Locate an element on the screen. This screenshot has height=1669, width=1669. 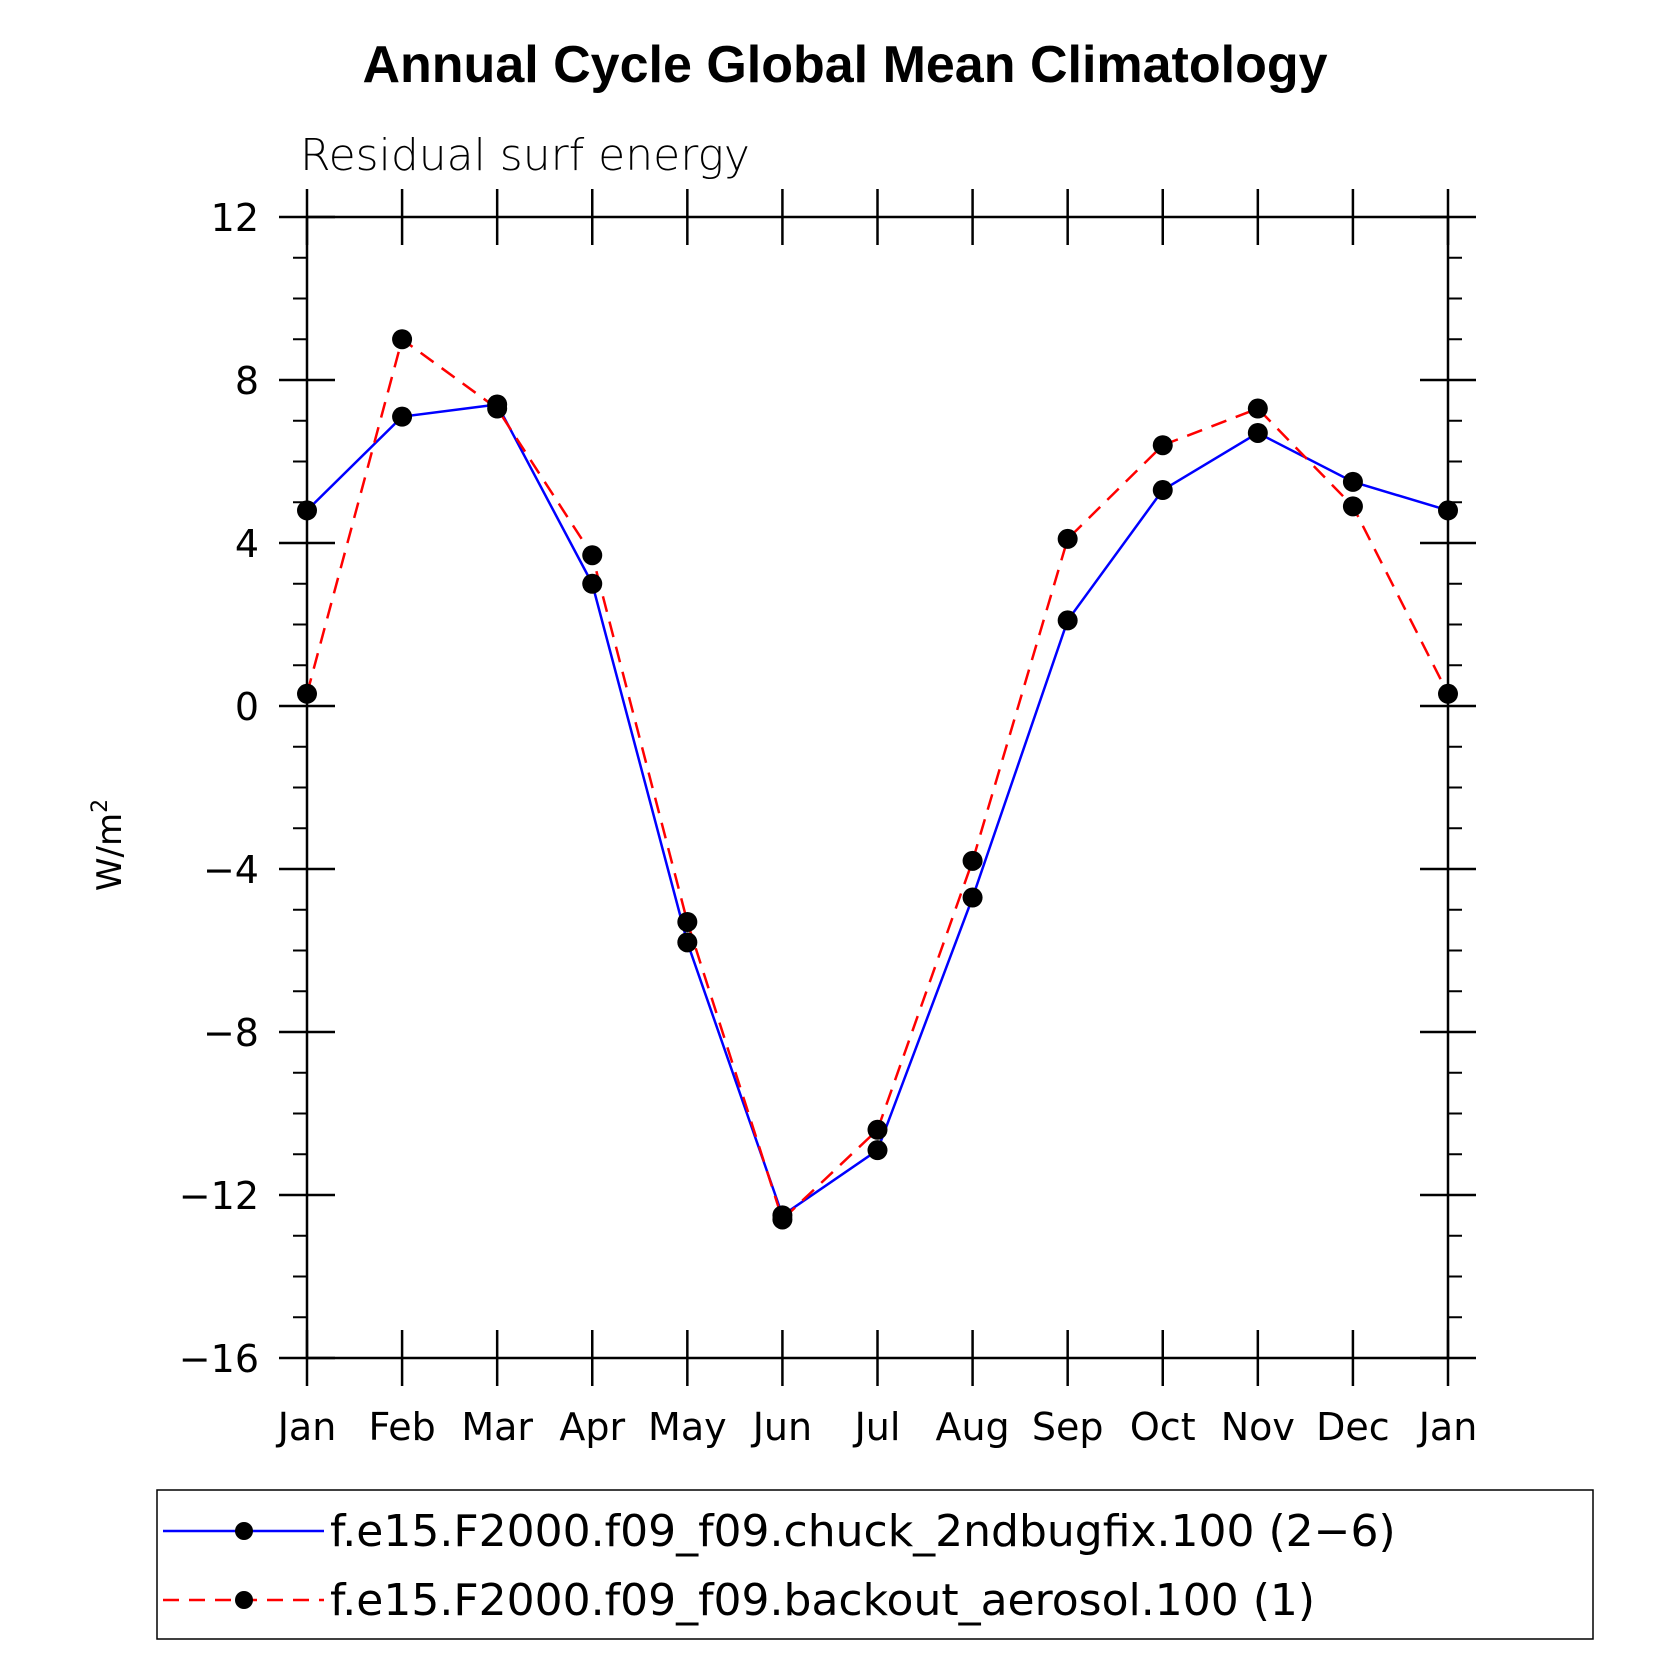
x-tick-label: Oct is located at coordinates (1163, 1427).